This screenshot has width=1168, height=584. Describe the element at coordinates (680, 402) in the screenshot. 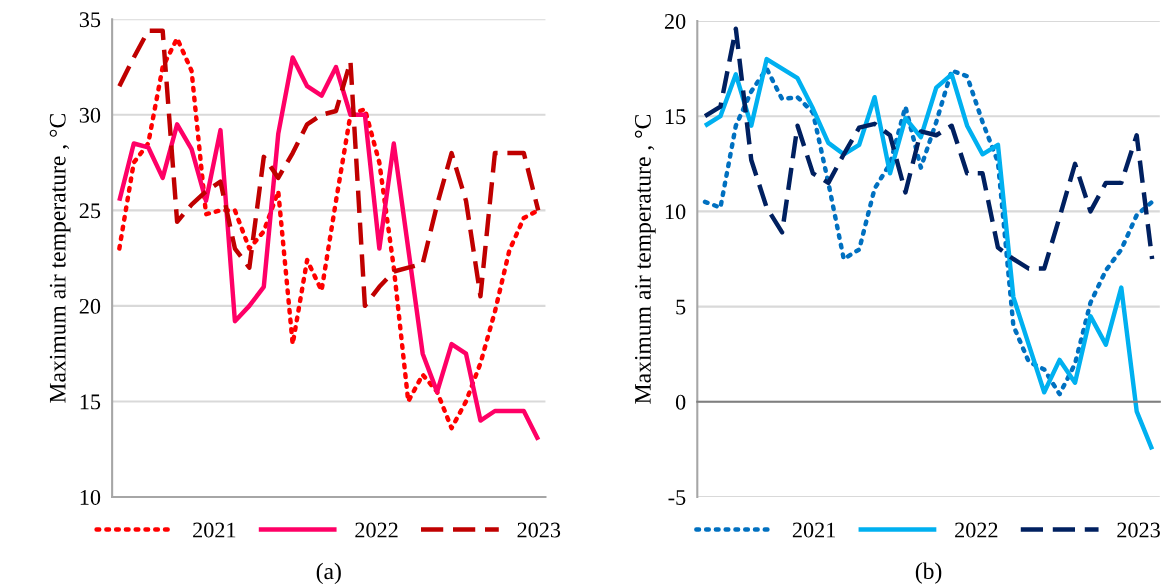

I see `y-tick-label: 0` at that location.